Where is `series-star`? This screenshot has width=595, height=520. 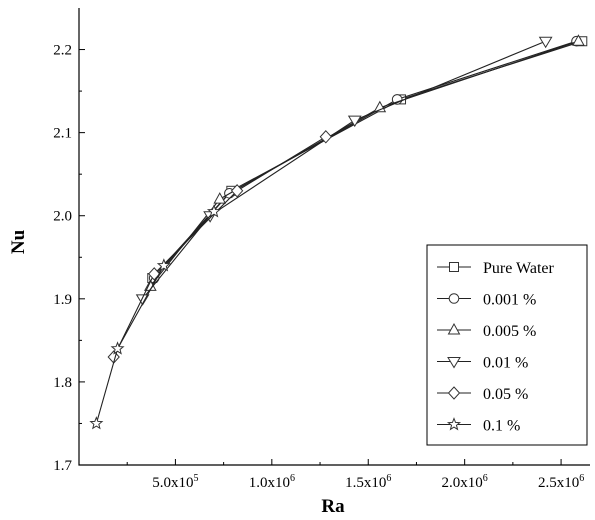
series-star is located at coordinates (155, 317).